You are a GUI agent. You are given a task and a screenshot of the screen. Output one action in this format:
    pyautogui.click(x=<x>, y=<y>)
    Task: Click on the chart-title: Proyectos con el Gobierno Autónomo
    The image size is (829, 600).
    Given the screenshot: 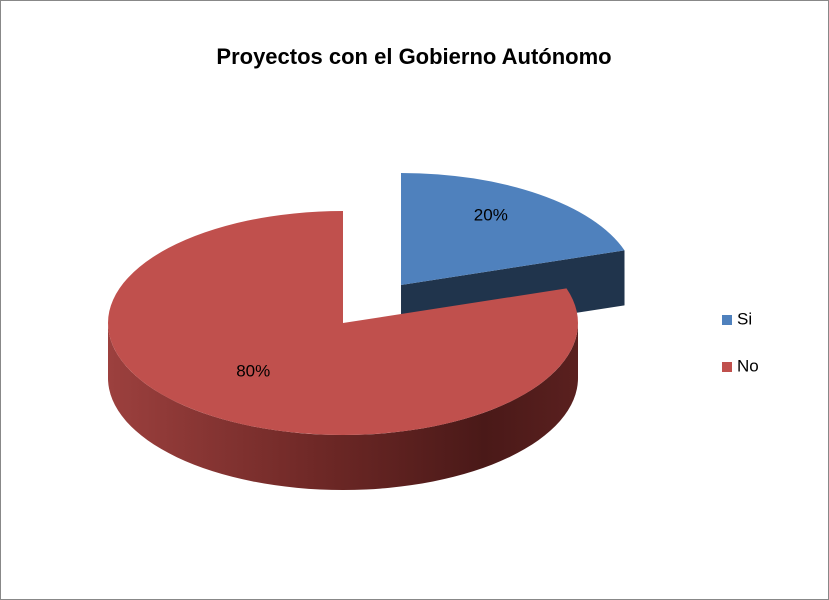 What is the action you would take?
    pyautogui.click(x=413, y=56)
    